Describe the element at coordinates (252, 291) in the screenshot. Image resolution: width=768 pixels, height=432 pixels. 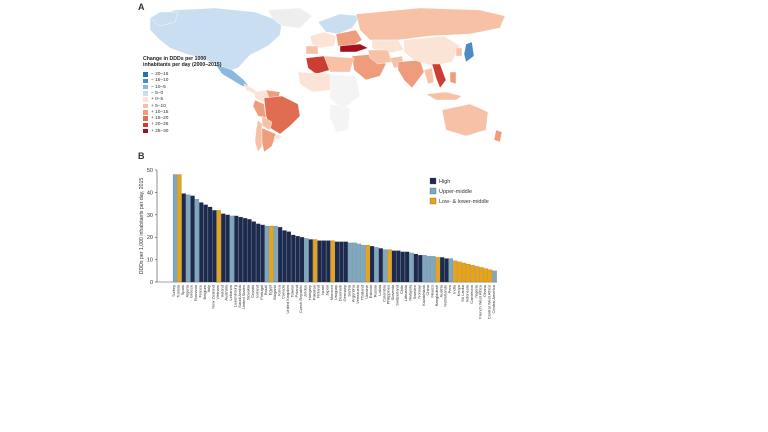
I see `x-tick-label: Croatia` at that location.